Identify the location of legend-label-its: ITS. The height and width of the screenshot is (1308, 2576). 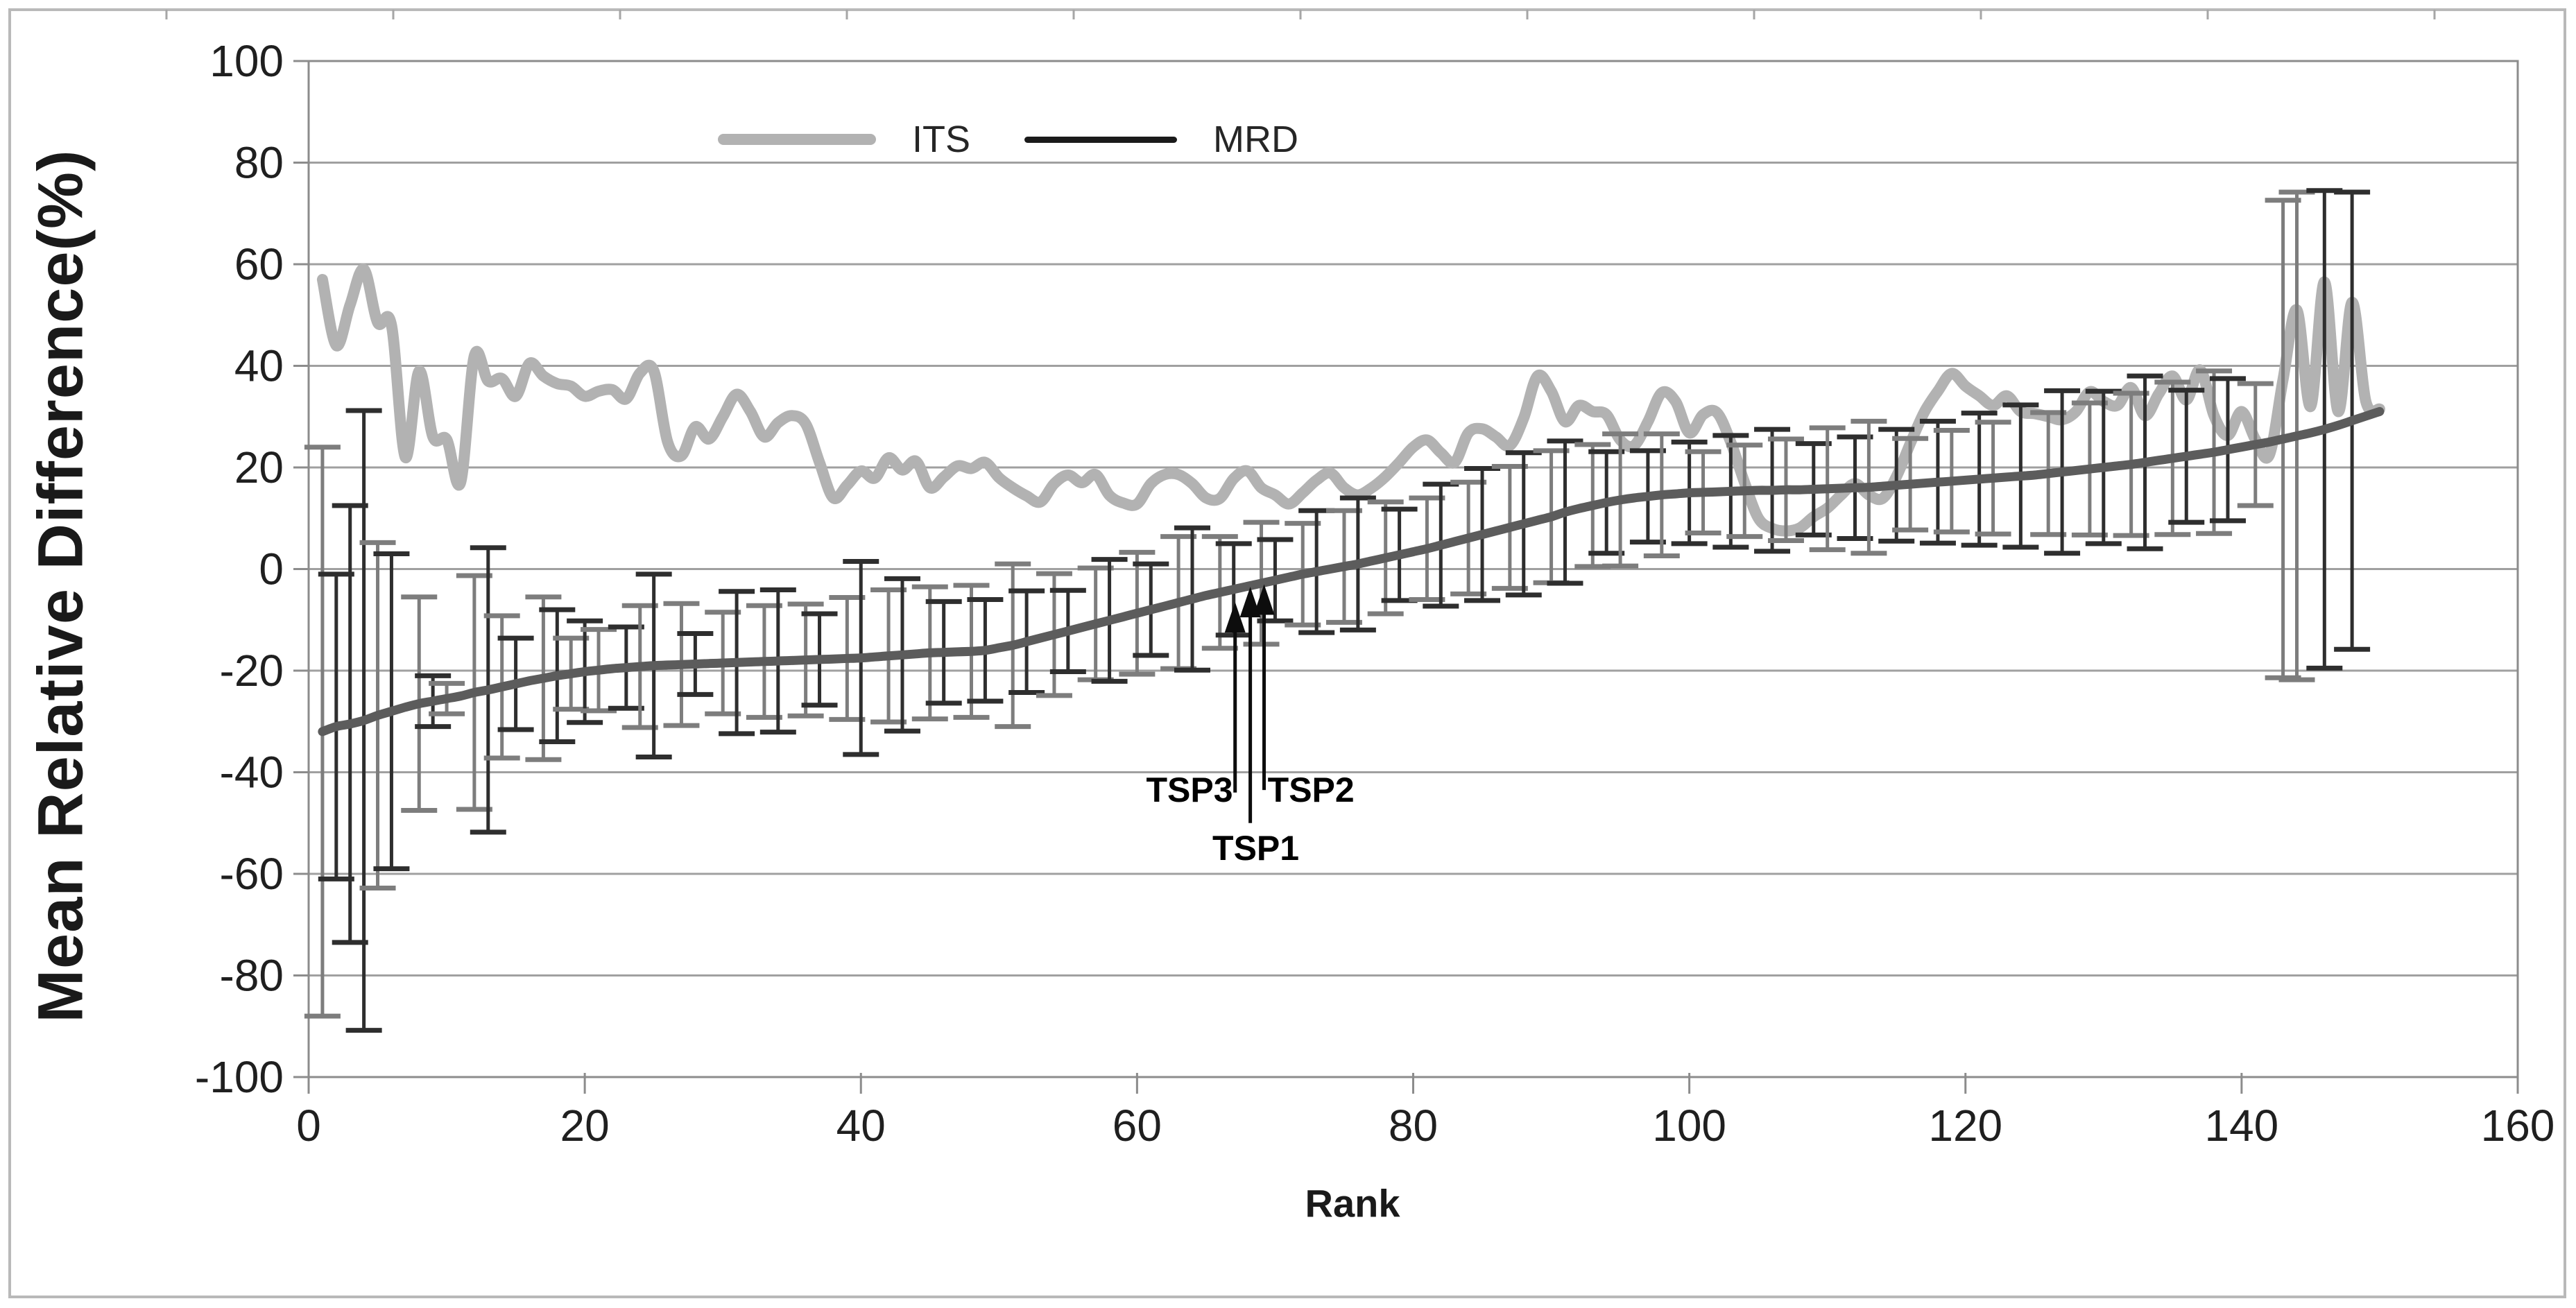
(941, 139).